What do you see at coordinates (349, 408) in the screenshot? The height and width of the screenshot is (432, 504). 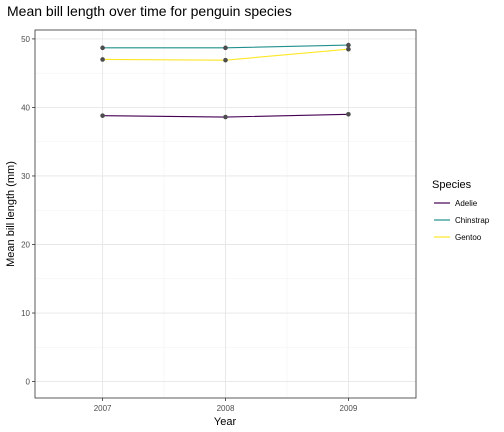 I see `x-tick-label: 2009` at bounding box center [349, 408].